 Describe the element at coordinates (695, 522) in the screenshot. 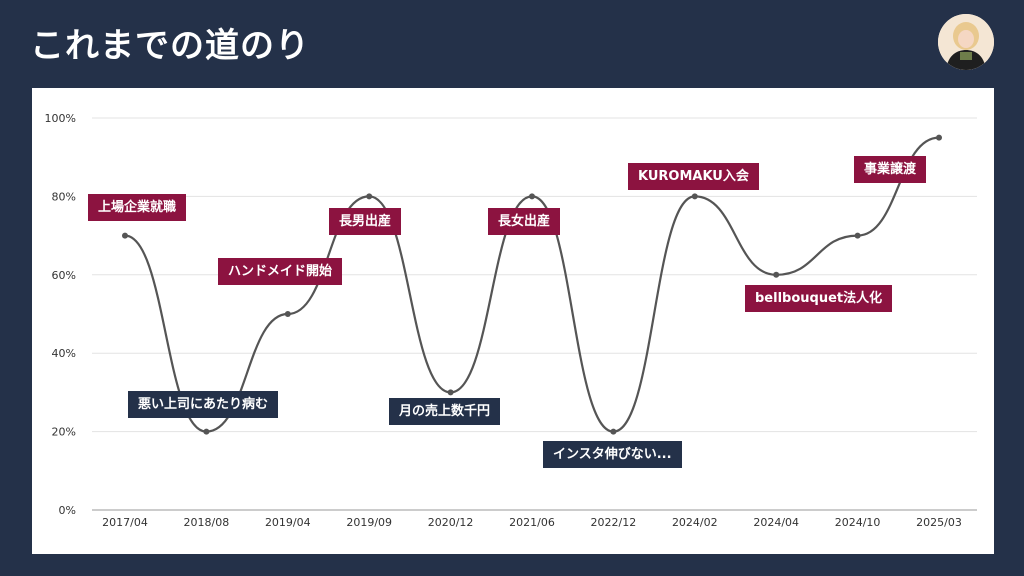

I see `x-tick-label: 2024/02` at that location.